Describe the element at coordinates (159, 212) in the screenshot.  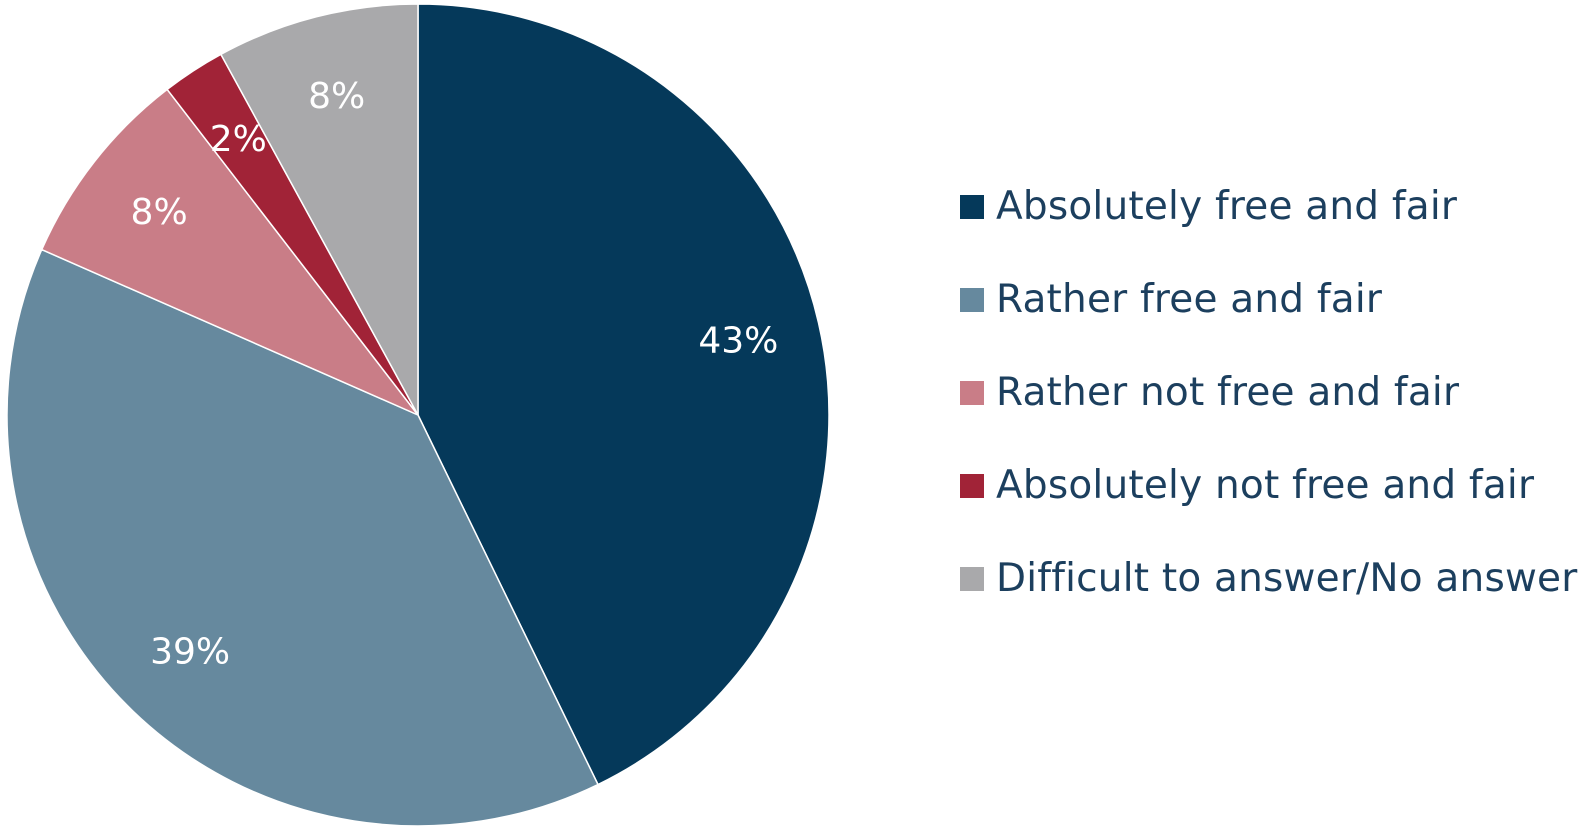
I see `slice-label-rather-not-free-and-fair: 8%` at that location.